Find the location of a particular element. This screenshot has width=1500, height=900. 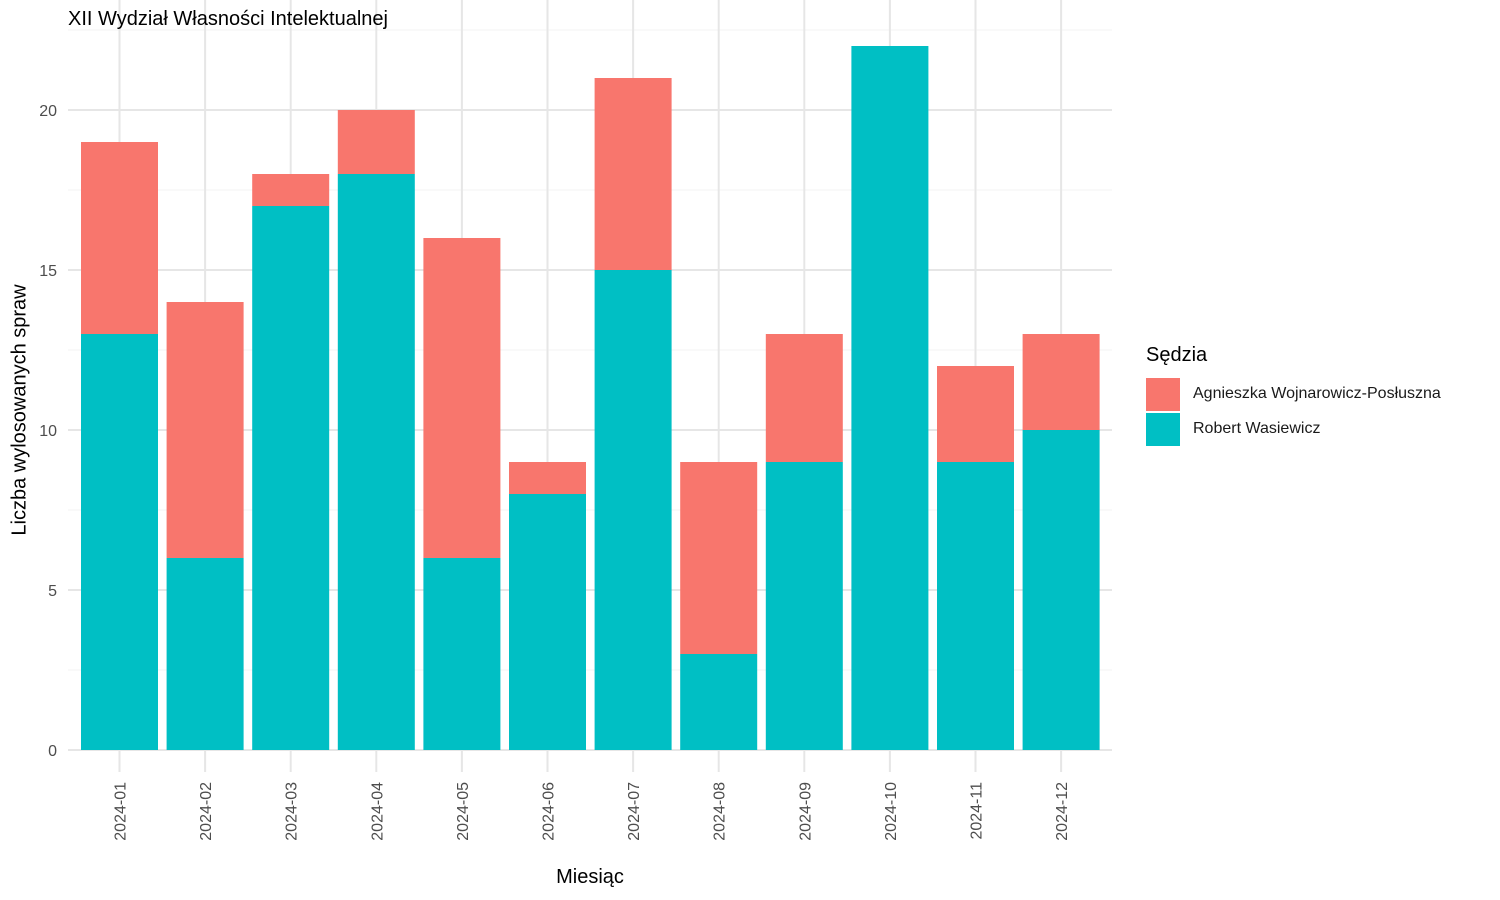

x-tick-label: 2024-07 is located at coordinates (634, 811).